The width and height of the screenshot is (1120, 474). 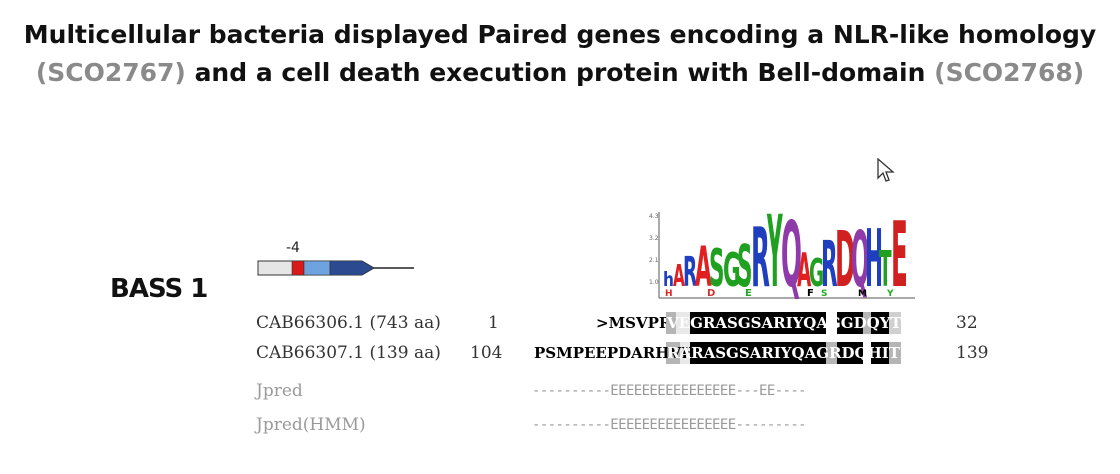 What do you see at coordinates (639, 323) in the screenshot?
I see `alignment-row-1-prefix: >MSVPRP` at bounding box center [639, 323].